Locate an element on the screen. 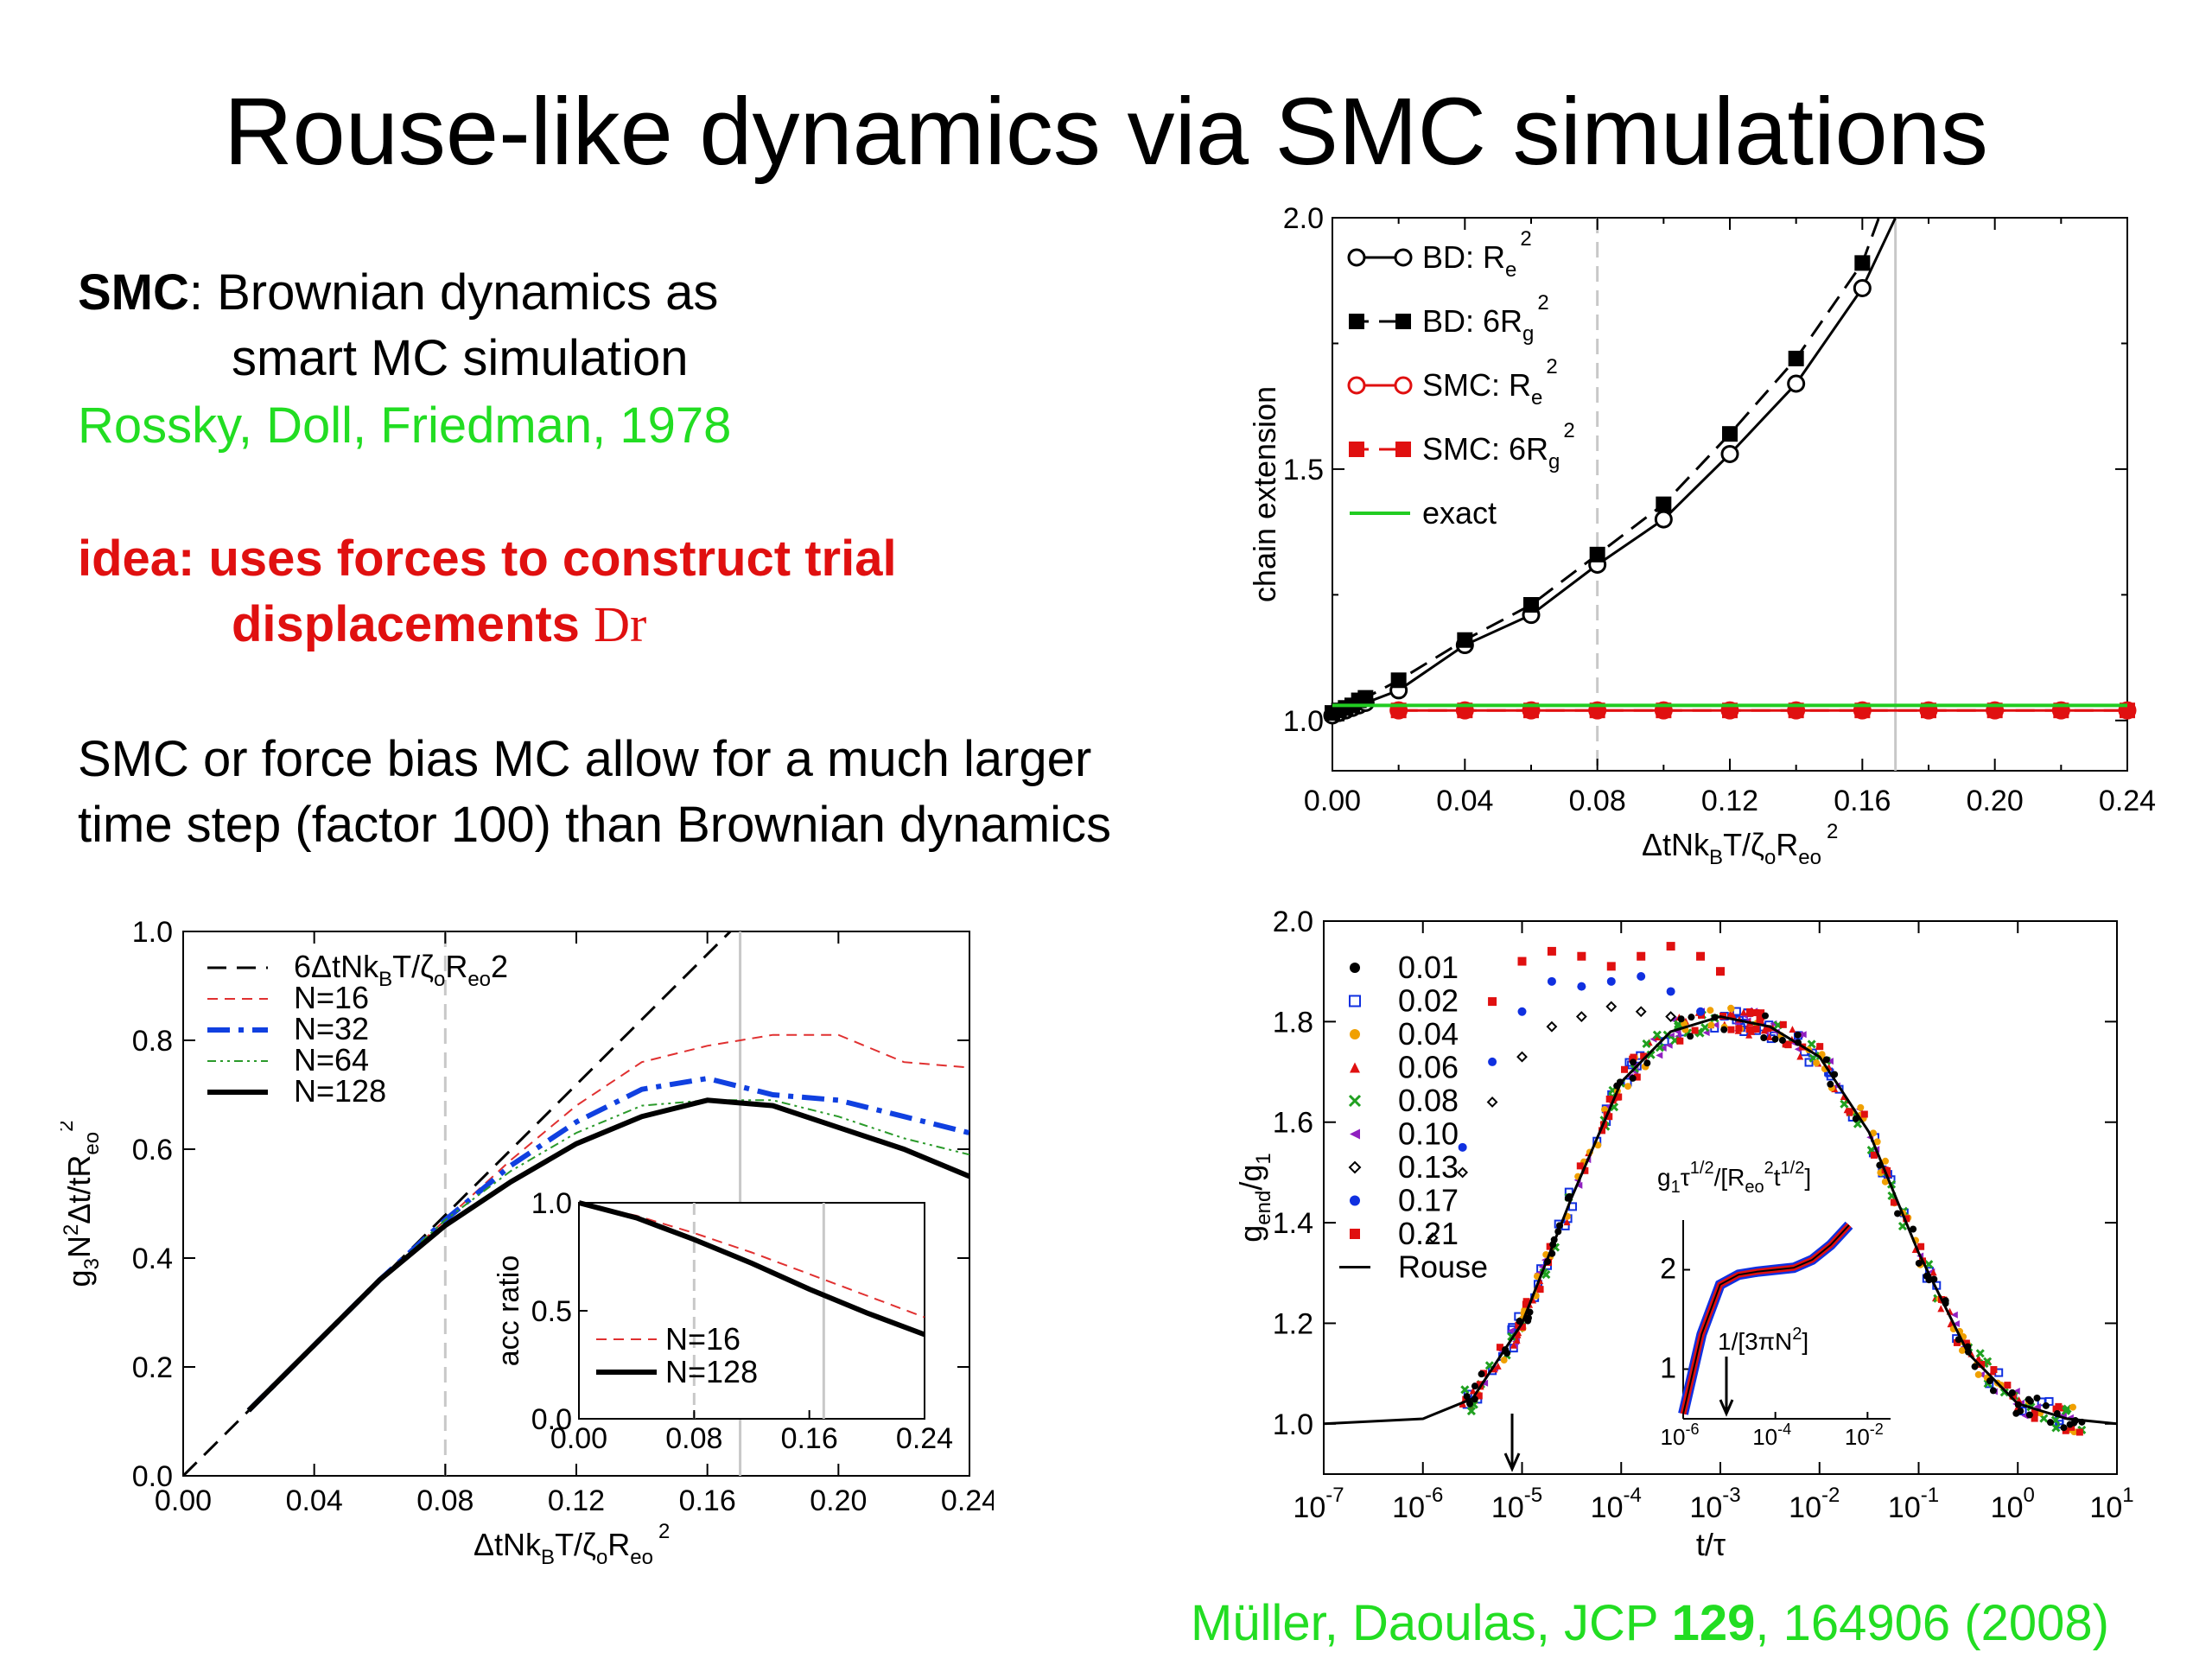 Image resolution: width=2212 pixels, height=1659 pixels. inset-y-axis-label: acc ratio is located at coordinates (509, 1311).